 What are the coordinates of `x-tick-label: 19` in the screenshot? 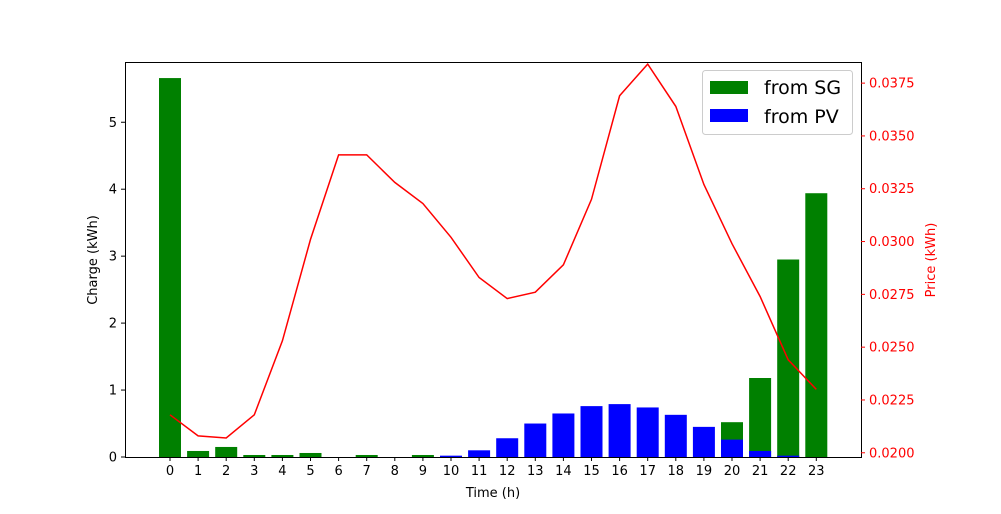 It's located at (704, 471).